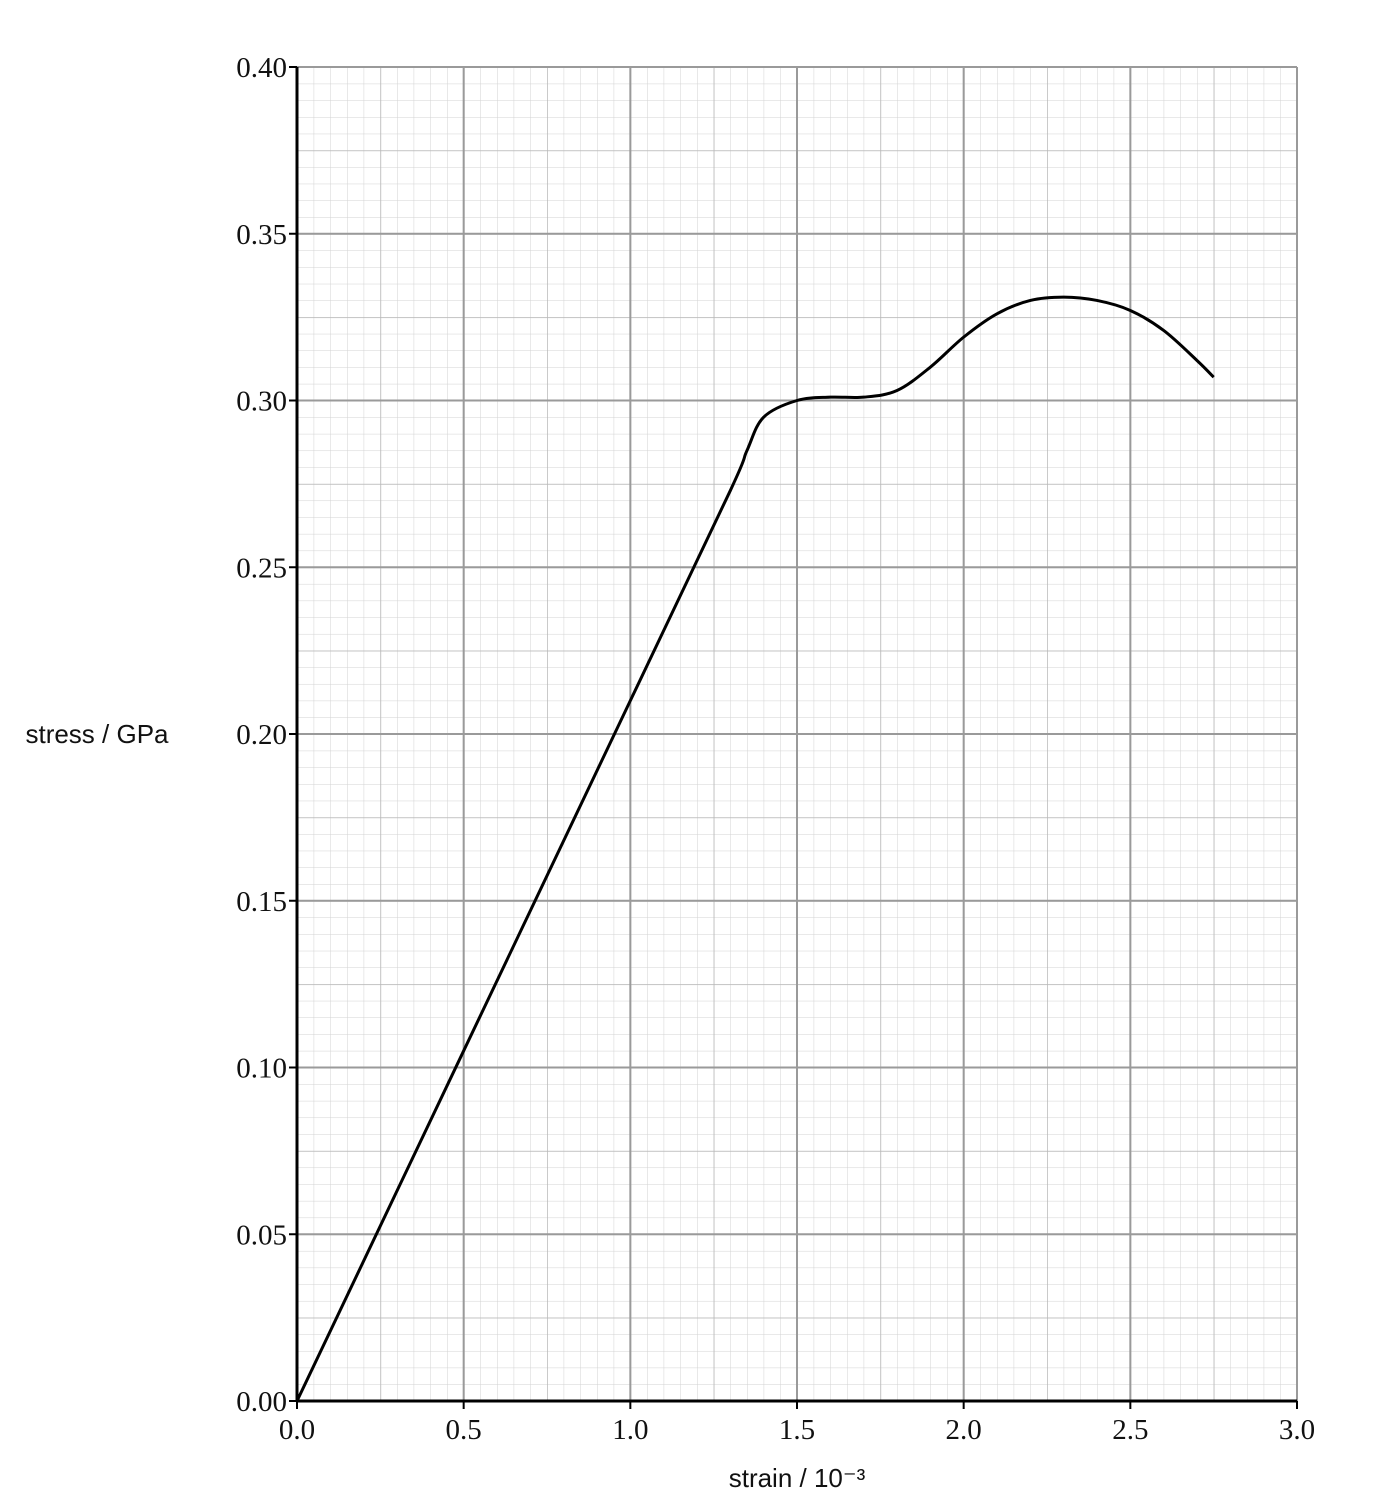  I want to click on x-tick-label: 0.0, so click(297, 1430).